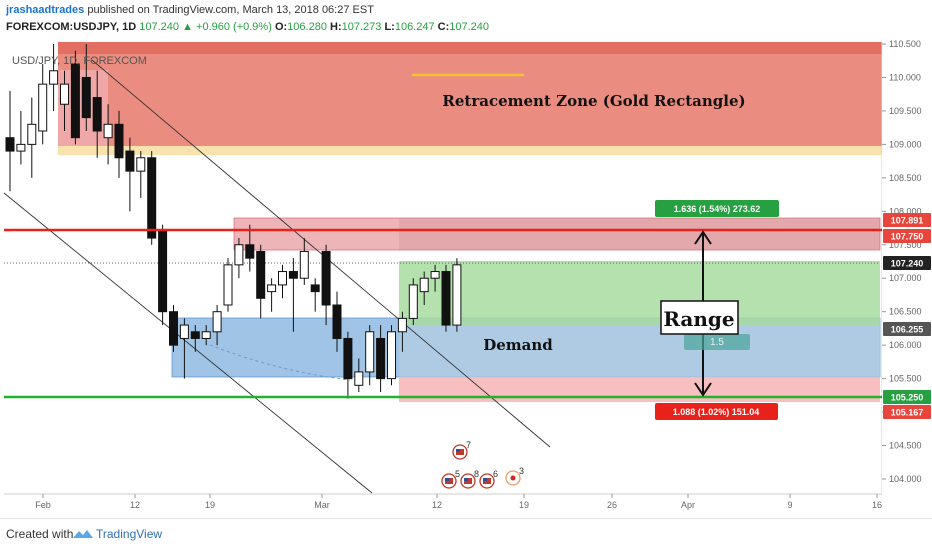  Describe the element at coordinates (905, 245) in the screenshot. I see `price-tick-label: 107.500` at that location.